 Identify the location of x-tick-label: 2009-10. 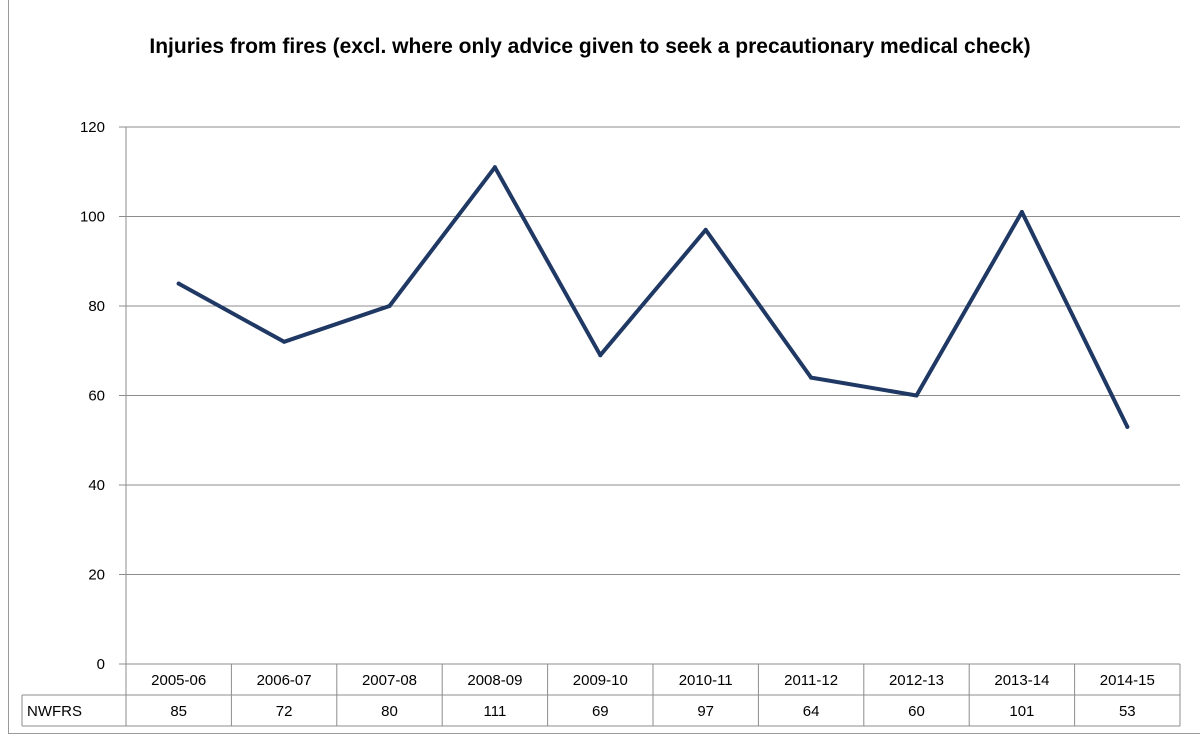
(600, 680).